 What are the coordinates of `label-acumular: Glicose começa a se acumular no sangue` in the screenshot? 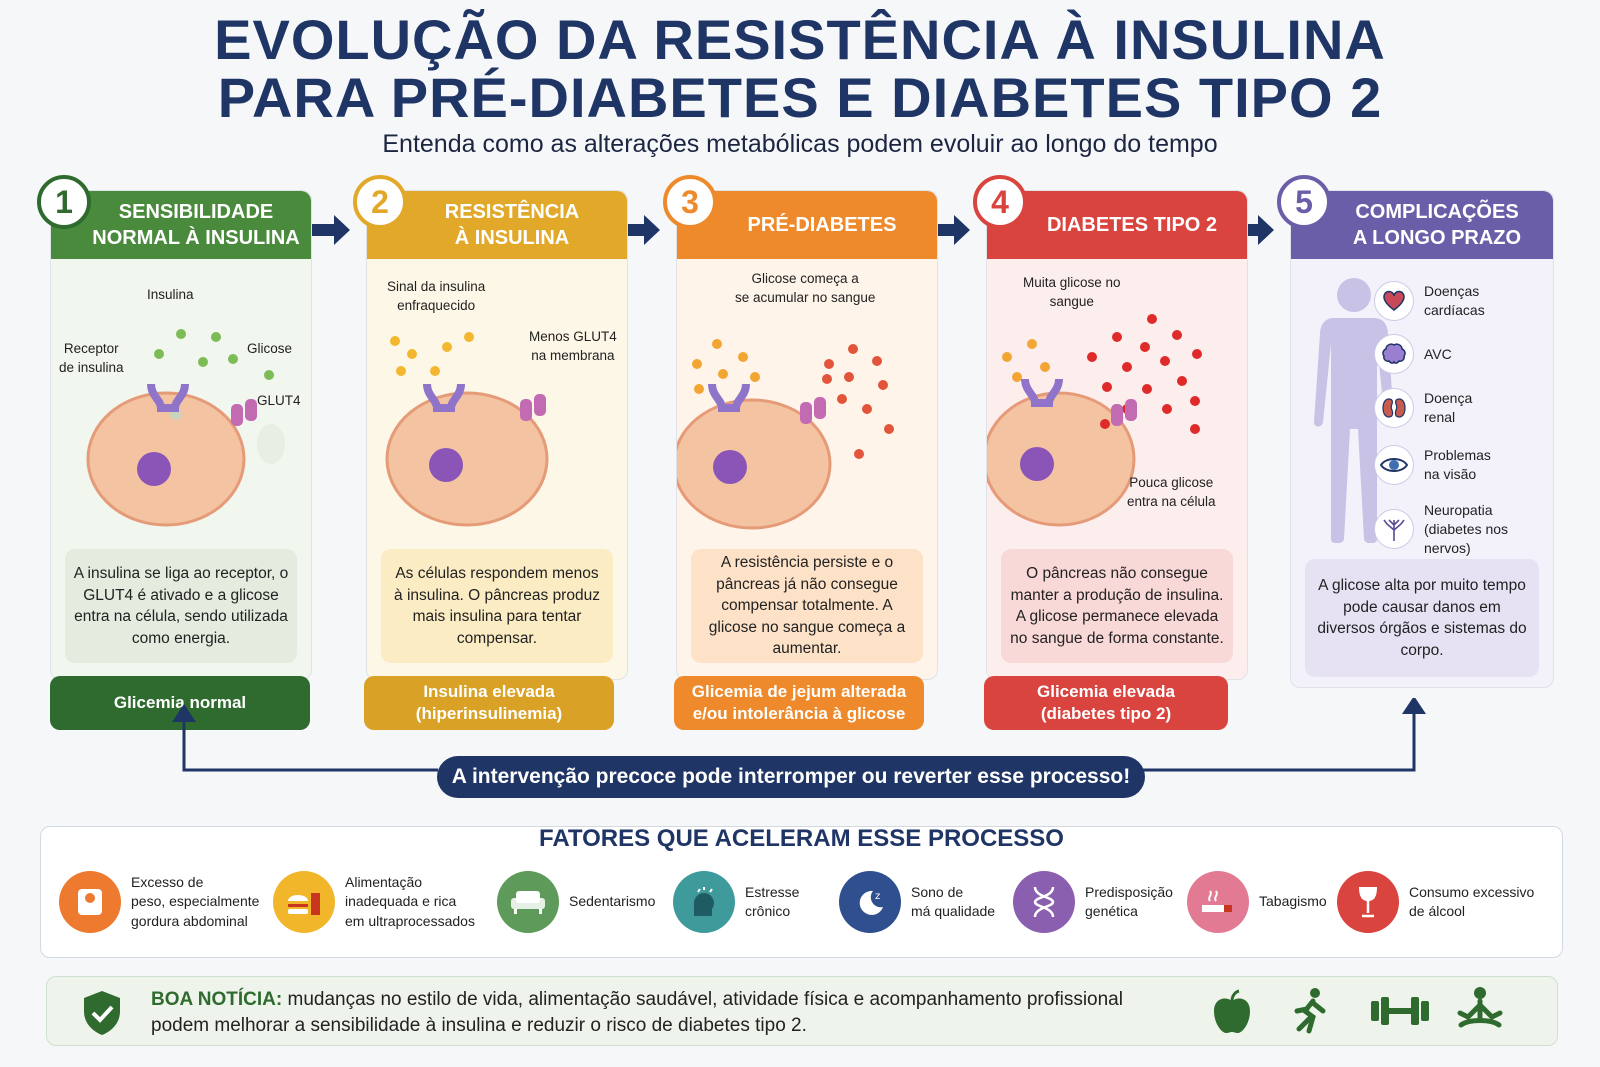 It's located at (805, 288).